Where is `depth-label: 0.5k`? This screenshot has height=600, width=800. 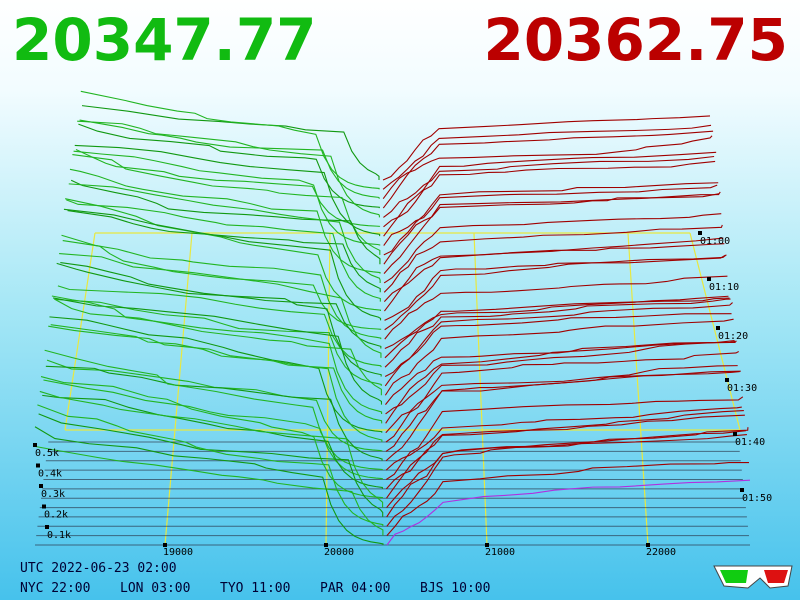 depth-label: 0.5k is located at coordinates (47, 453).